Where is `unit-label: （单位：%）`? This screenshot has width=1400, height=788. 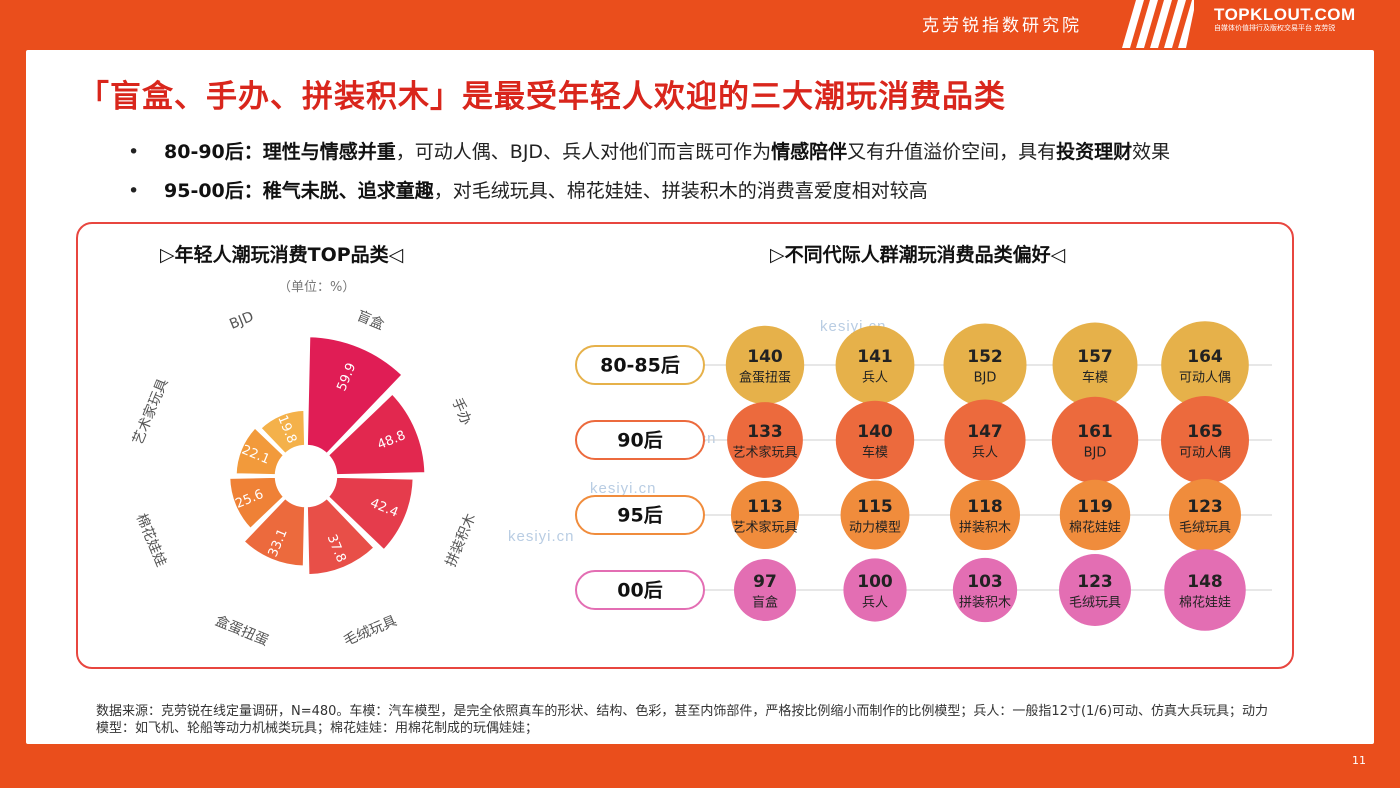
unit-label: （单位：%） is located at coordinates (317, 287).